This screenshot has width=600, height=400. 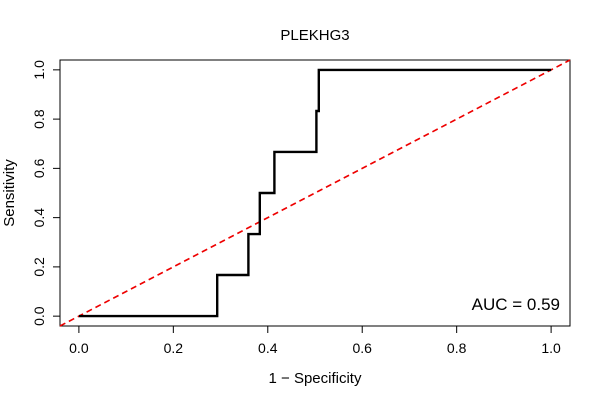 What do you see at coordinates (551, 348) in the screenshot?
I see `x-tick-label: 1.0` at bounding box center [551, 348].